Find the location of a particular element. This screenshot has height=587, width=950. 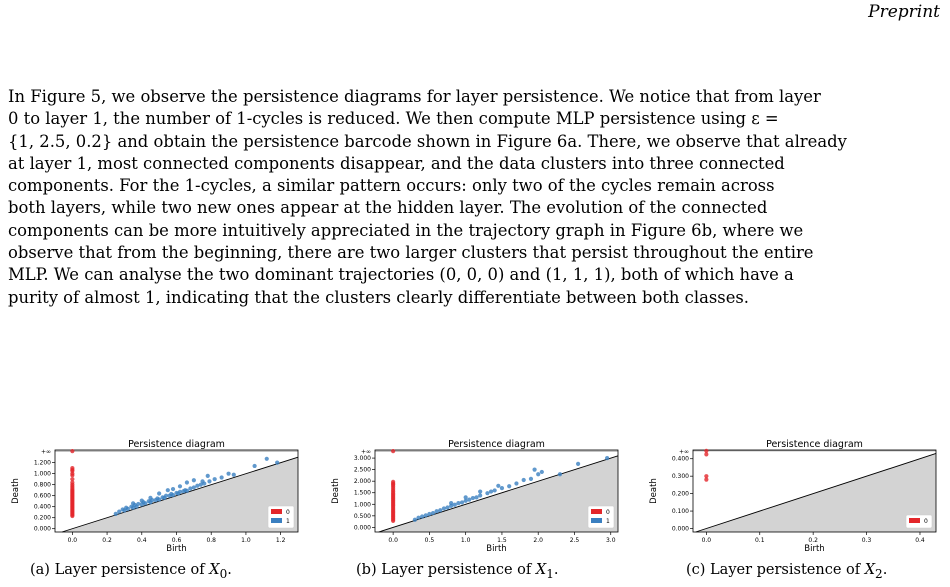

y-tick-label: 0.600 is located at coordinates (42, 496).